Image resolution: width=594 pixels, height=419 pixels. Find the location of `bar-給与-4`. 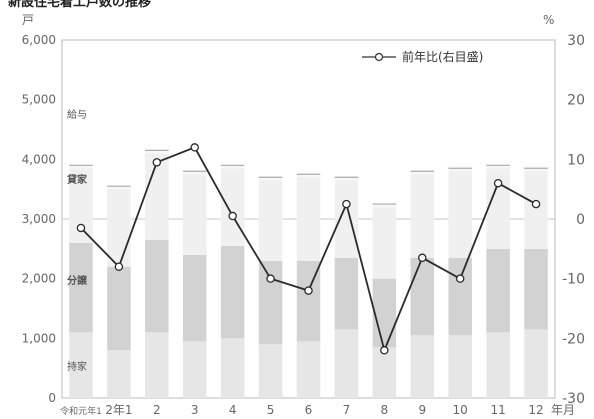

bar-給与-4 is located at coordinates (232, 167).